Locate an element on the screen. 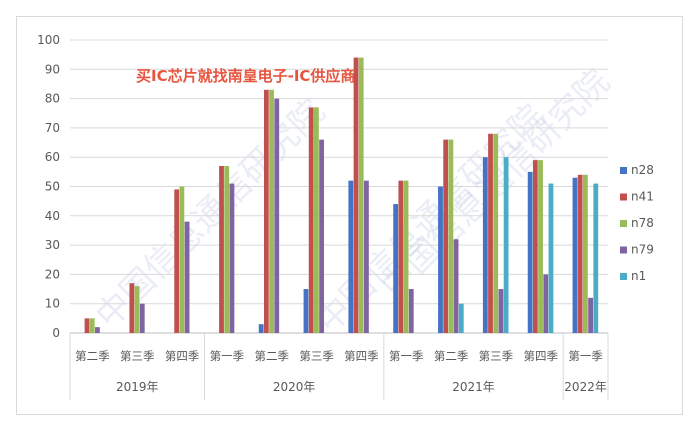 The width and height of the screenshot is (698, 429). legend-label-n79: n79 is located at coordinates (642, 250).